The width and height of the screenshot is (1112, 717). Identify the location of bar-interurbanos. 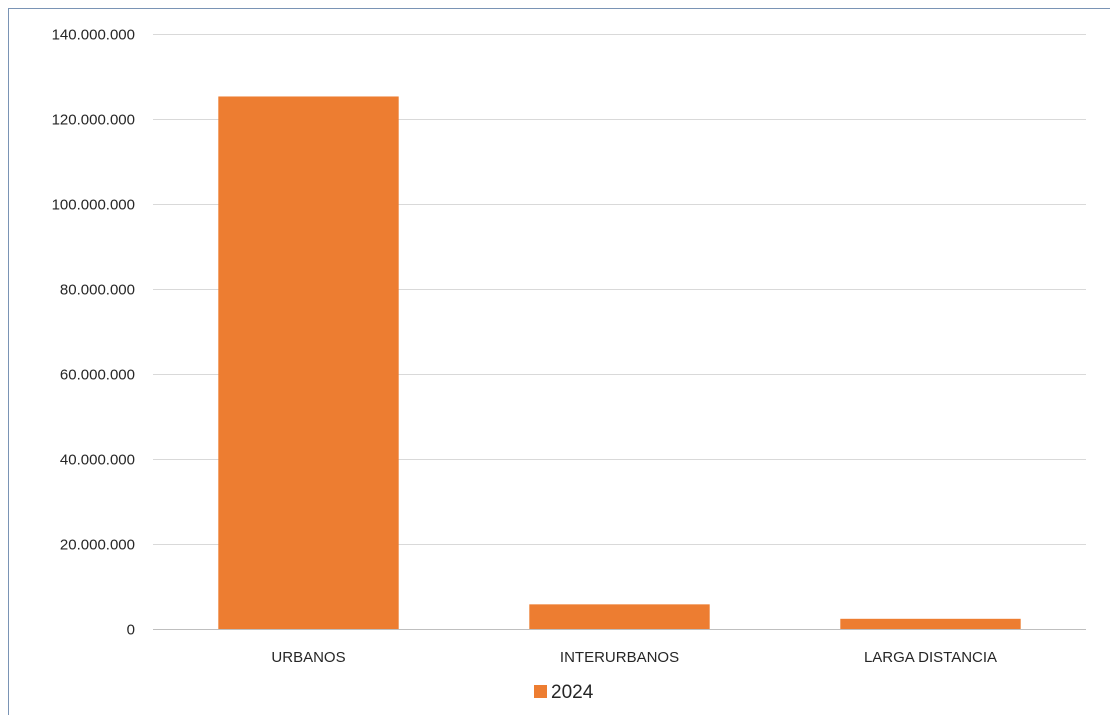
(619, 616).